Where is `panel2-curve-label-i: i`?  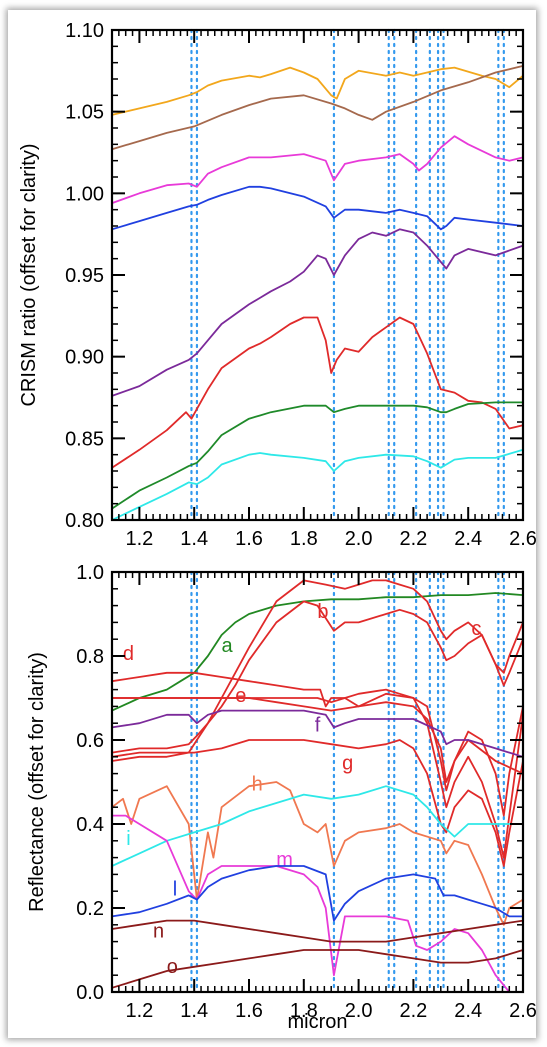 panel2-curve-label-i: i is located at coordinates (128, 839).